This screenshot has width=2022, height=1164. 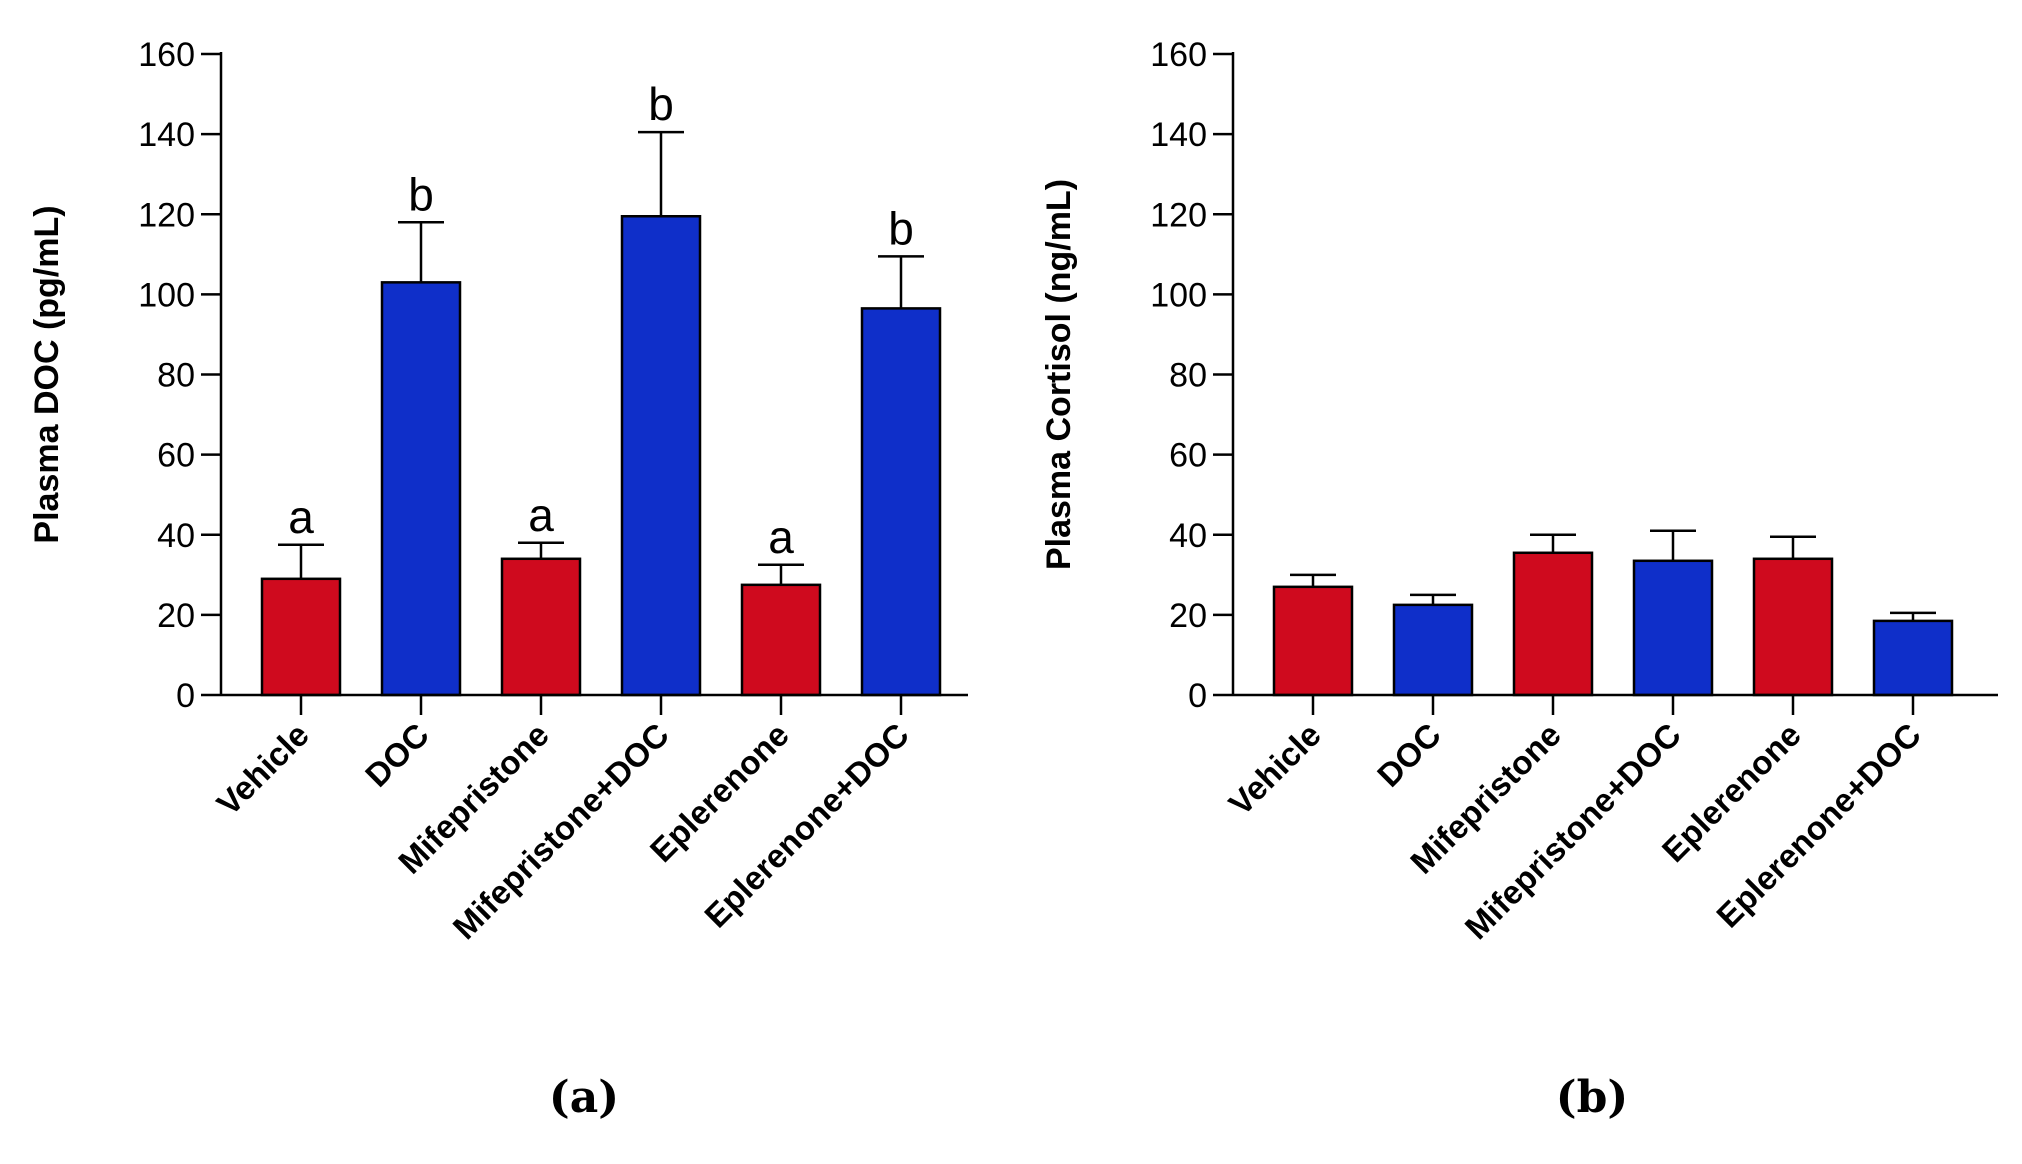 I want to click on y-axis-title: Plasma DOC (pg/mL), so click(x=47, y=374).